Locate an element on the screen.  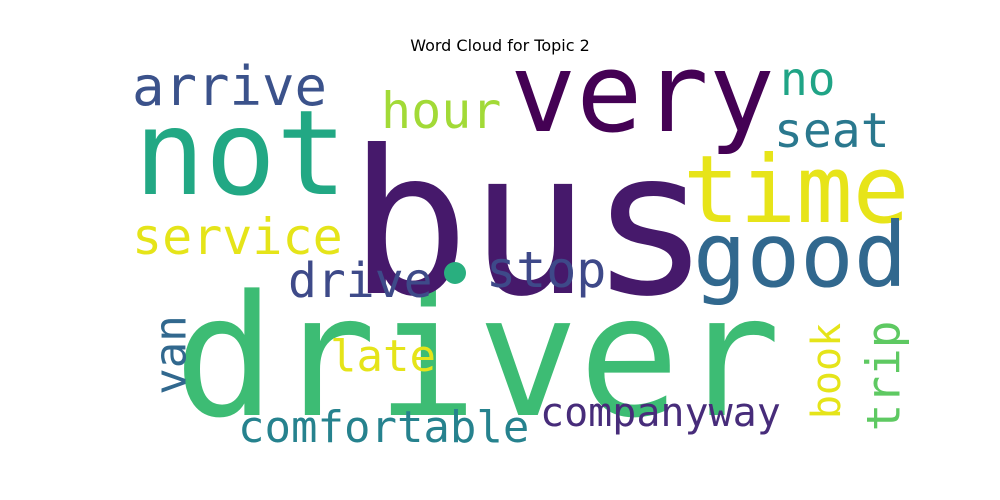
word-time: time is located at coordinates (796, 190).